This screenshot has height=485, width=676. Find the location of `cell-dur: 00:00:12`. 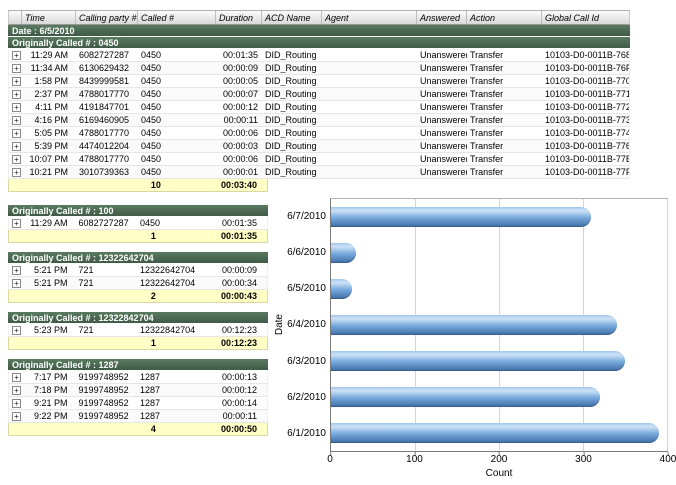

cell-dur: 00:00:12 is located at coordinates (239, 390).